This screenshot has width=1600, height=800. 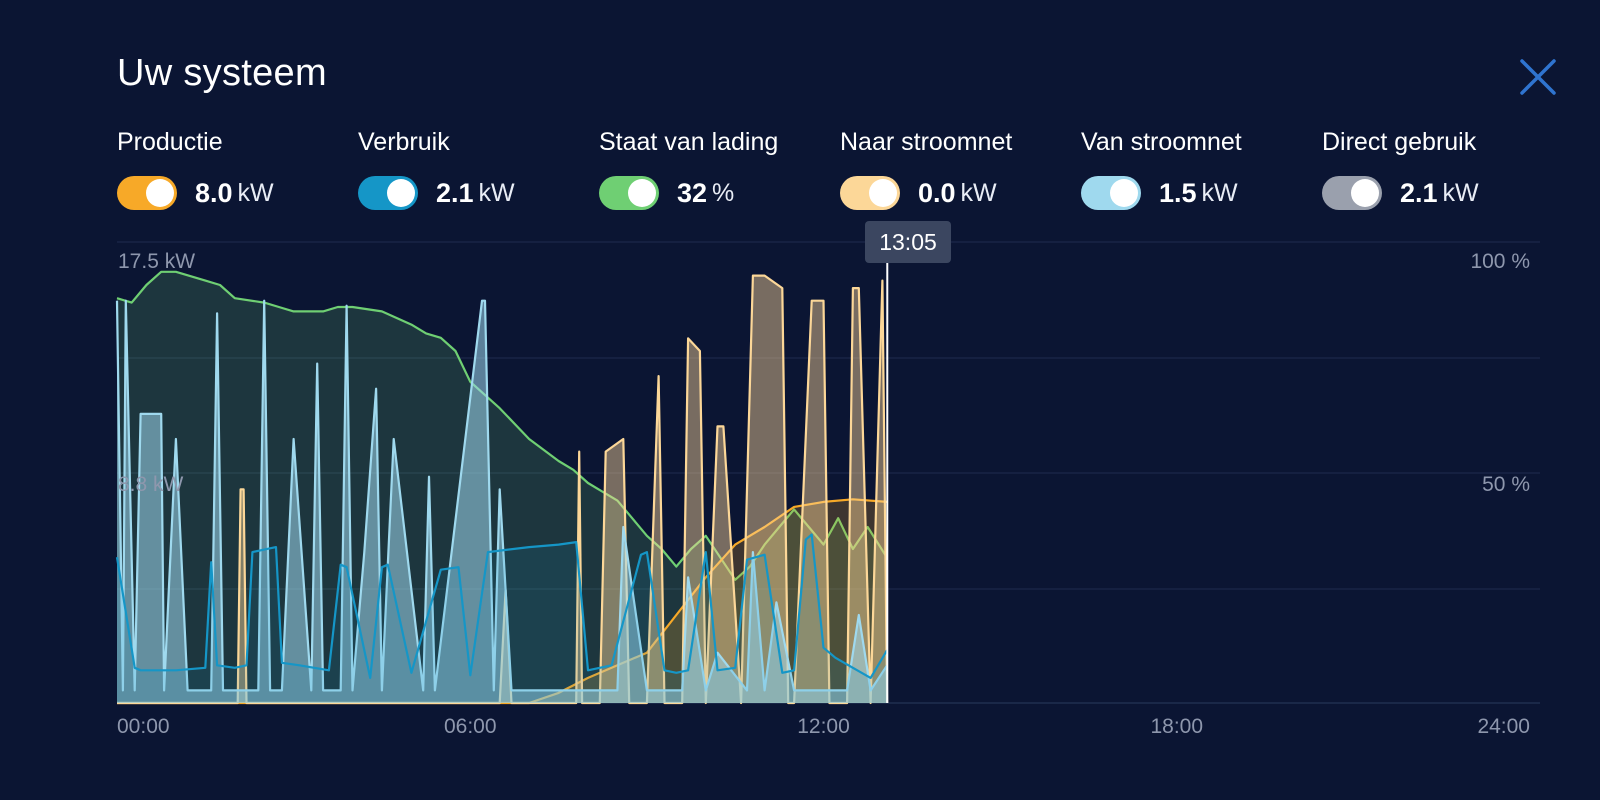 I want to click on legend-item-verbruik: Verbruik 2.1 kW, so click(x=478, y=169).